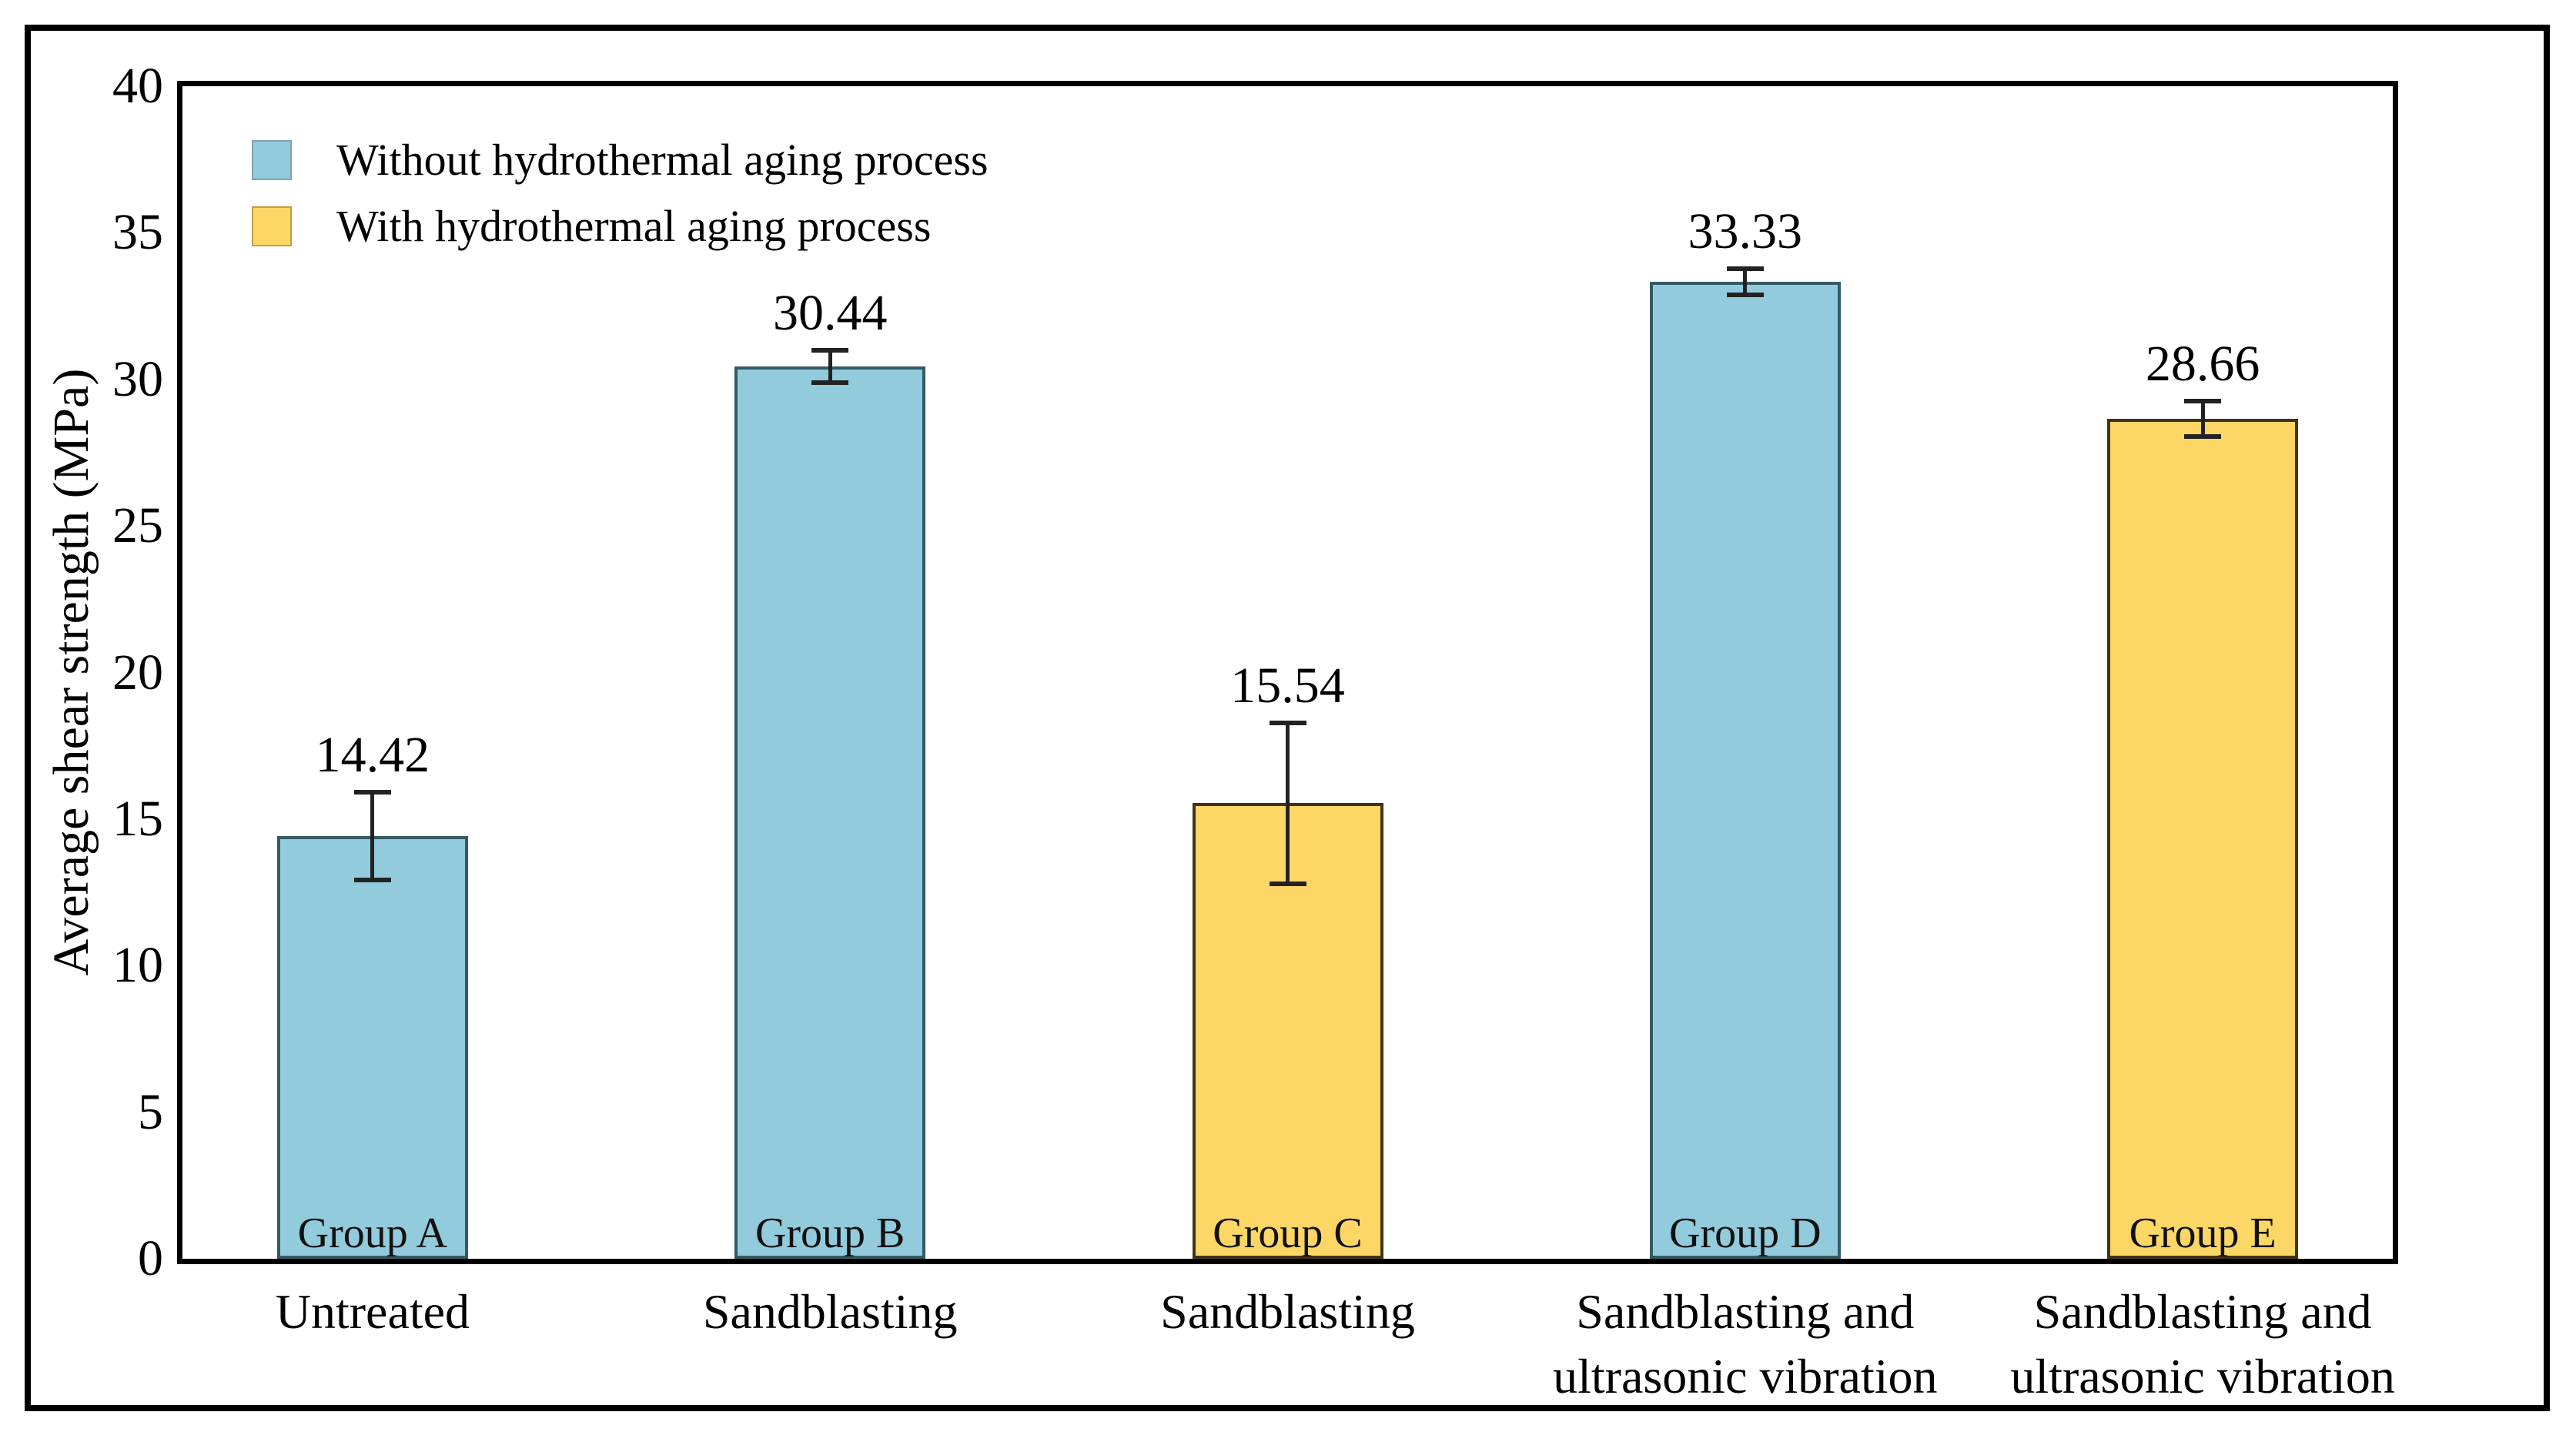 This screenshot has height=1442, width=2576. What do you see at coordinates (137, 966) in the screenshot?
I see `y-tick-label-10: 10` at bounding box center [137, 966].